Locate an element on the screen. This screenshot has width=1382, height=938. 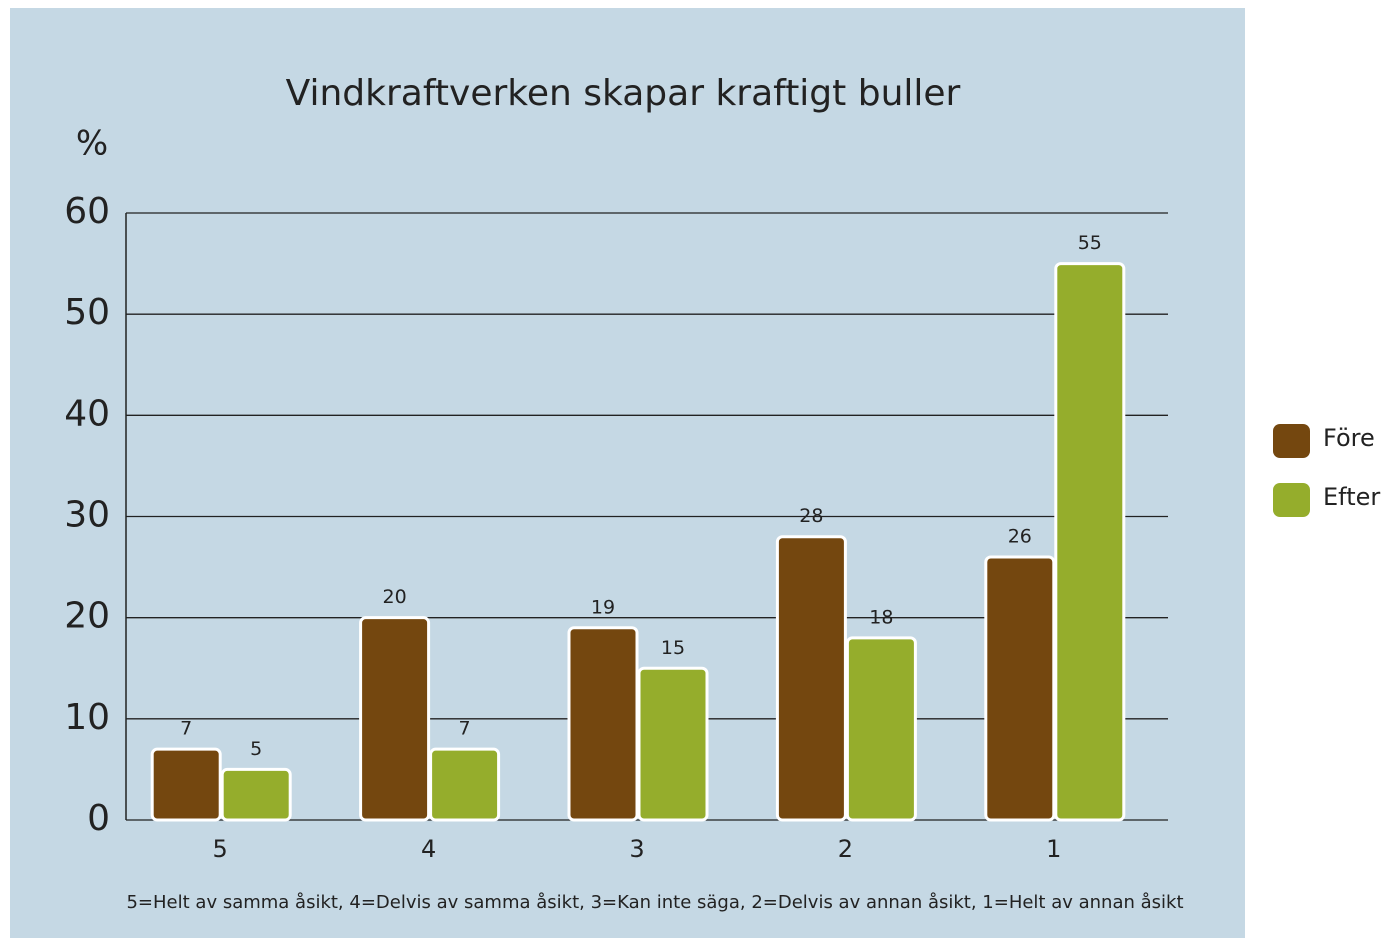
data-label: 20 is located at coordinates (395, 597).